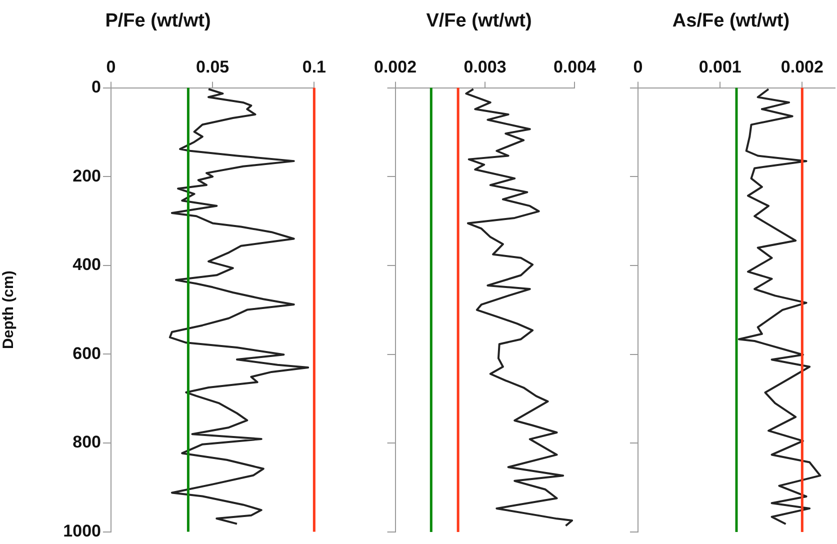 Image resolution: width=837 pixels, height=544 pixels. Describe the element at coordinates (485, 66) in the screenshot. I see `x-tick-label: 0.003` at that location.